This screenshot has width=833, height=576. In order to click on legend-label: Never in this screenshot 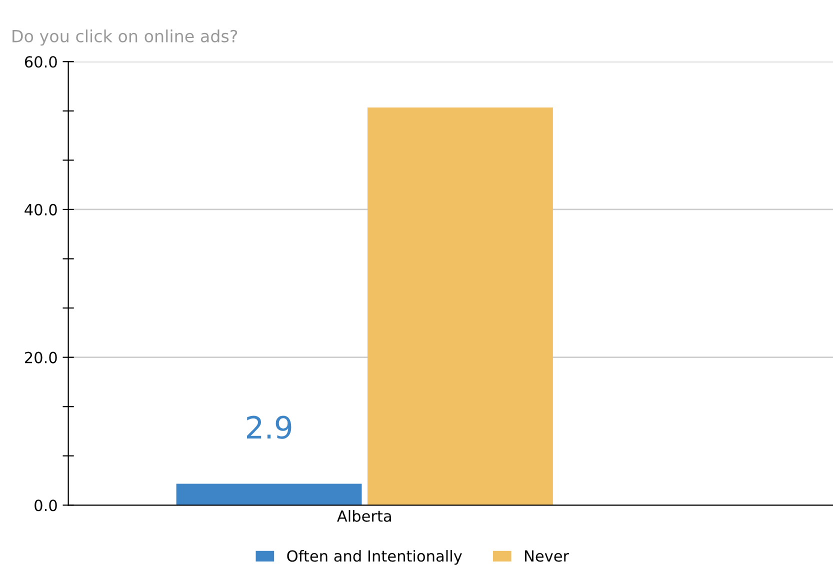, I will do `click(547, 556)`.